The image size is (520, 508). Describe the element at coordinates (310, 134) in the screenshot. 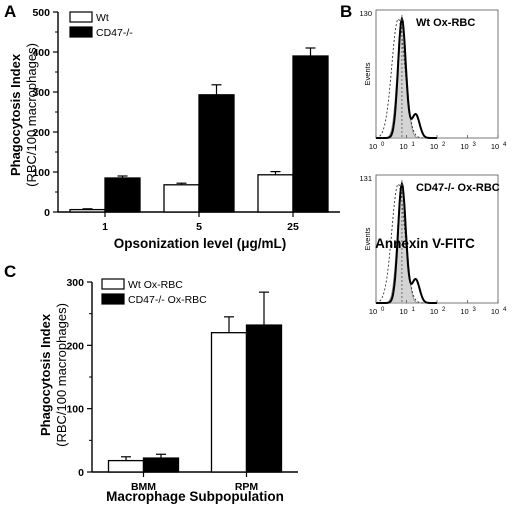

I see `bar-cd47--25` at that location.